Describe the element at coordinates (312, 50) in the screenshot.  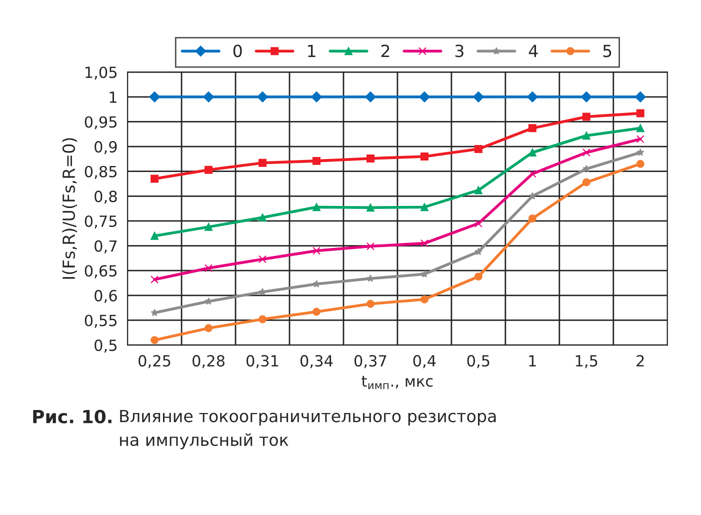
I see `legend-label: 1` at that location.